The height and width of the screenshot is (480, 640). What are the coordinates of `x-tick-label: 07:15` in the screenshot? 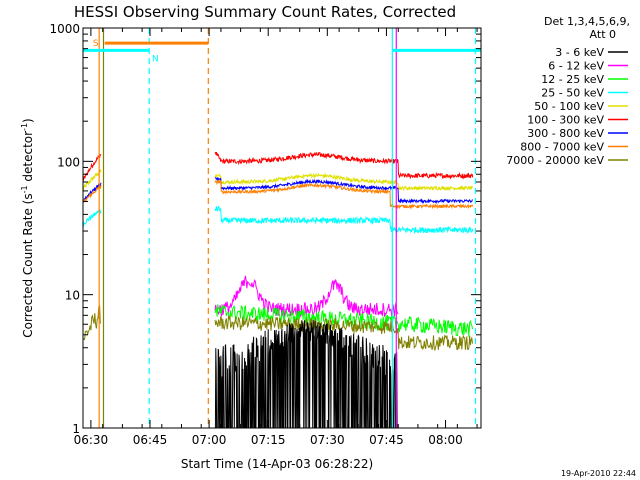 It's located at (268, 440).